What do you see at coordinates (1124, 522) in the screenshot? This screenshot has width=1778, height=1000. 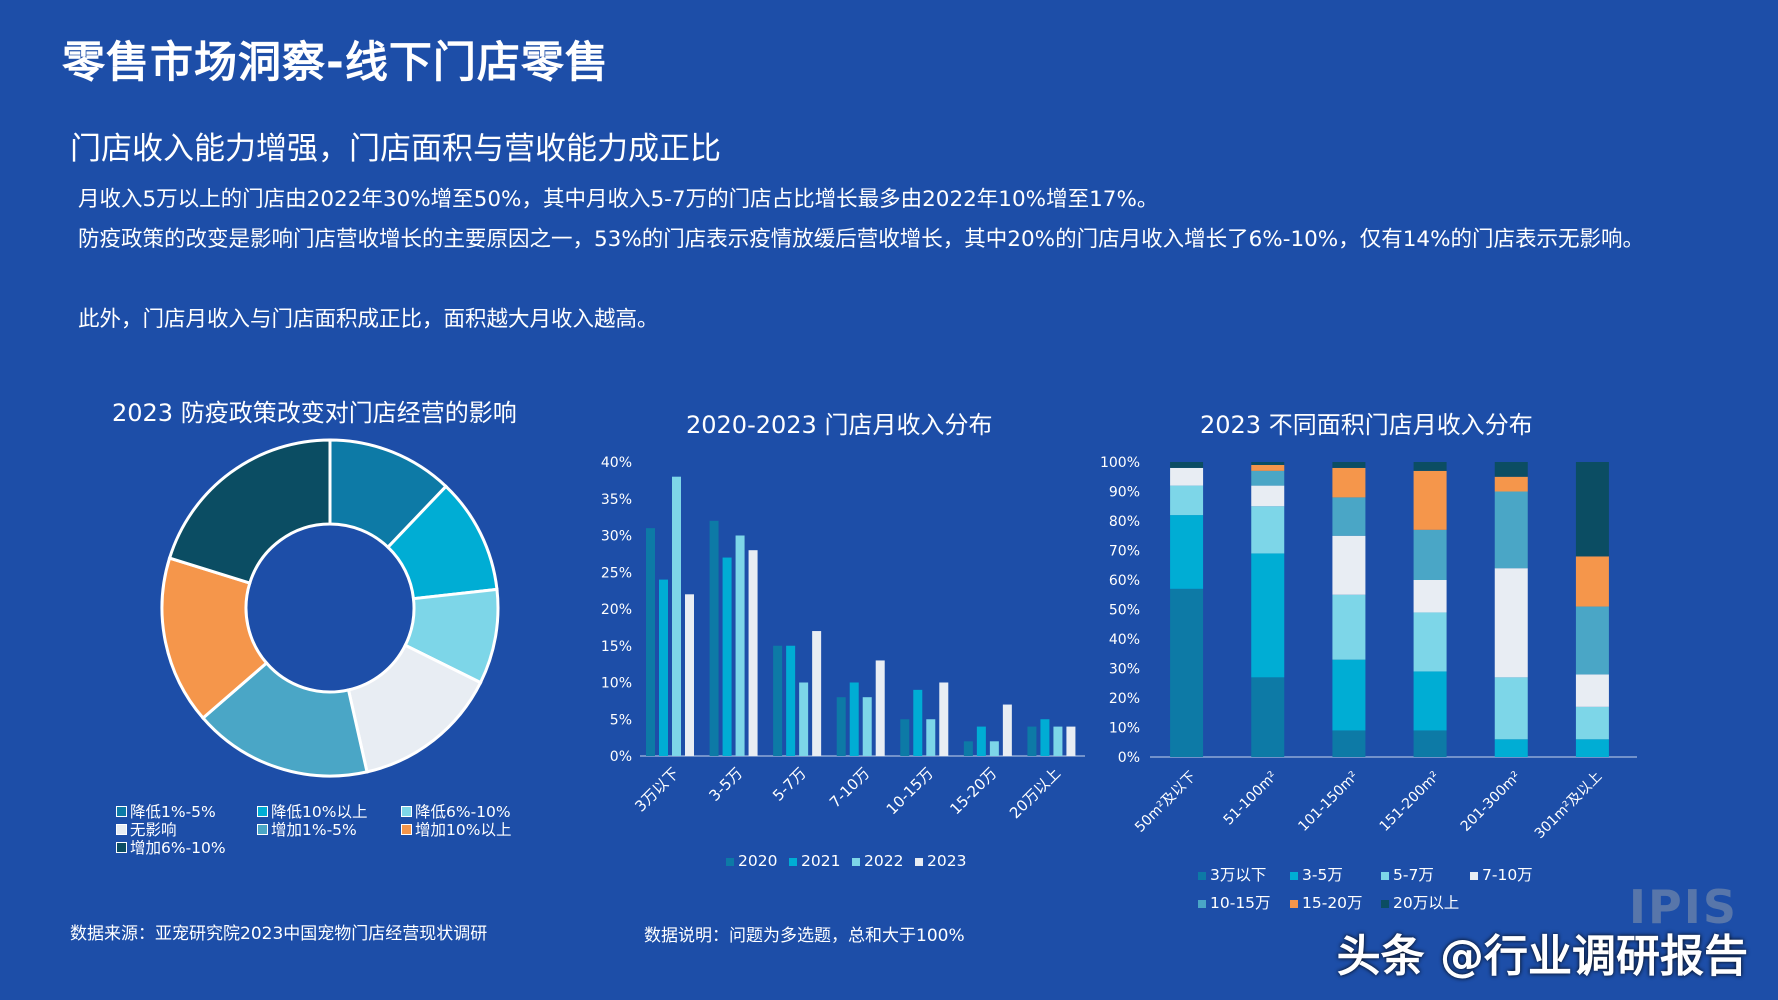 I see `y-tick-label: 80%` at bounding box center [1124, 522].